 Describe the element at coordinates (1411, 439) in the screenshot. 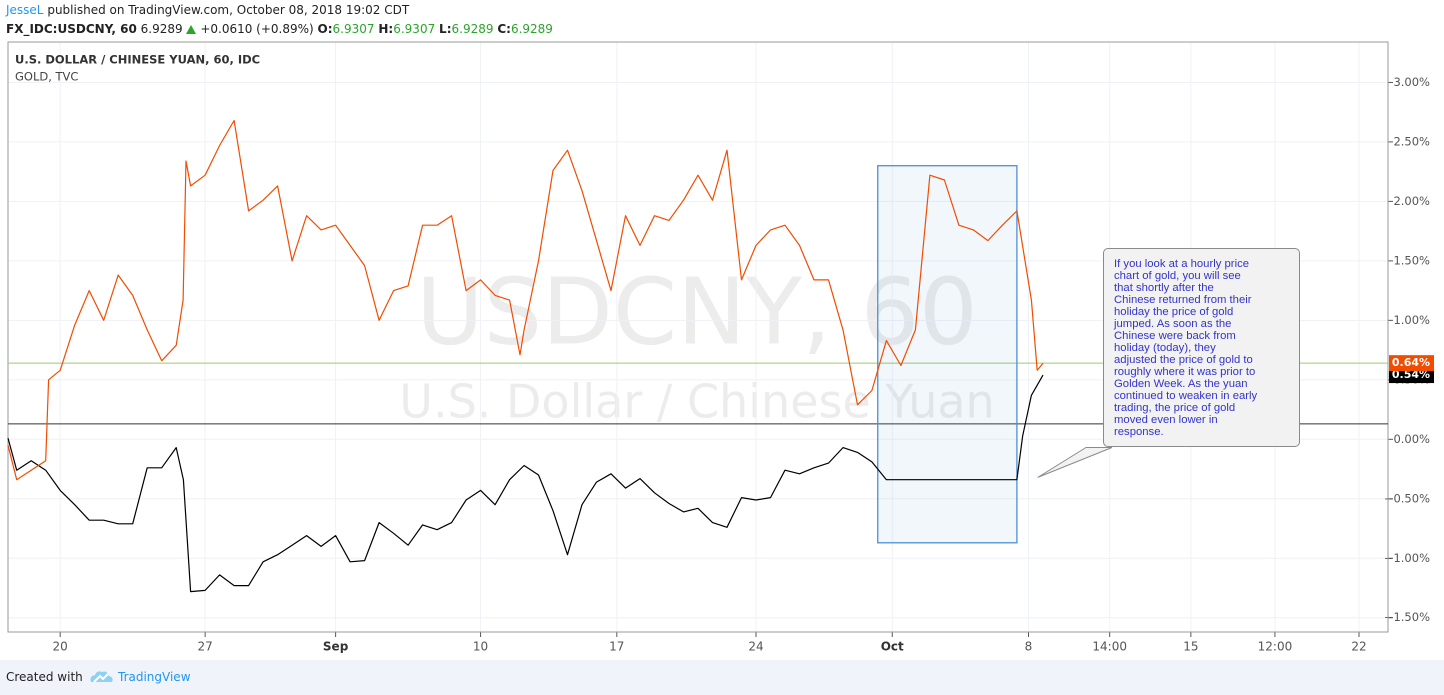

I see `y-tick-label: 0.00%` at that location.